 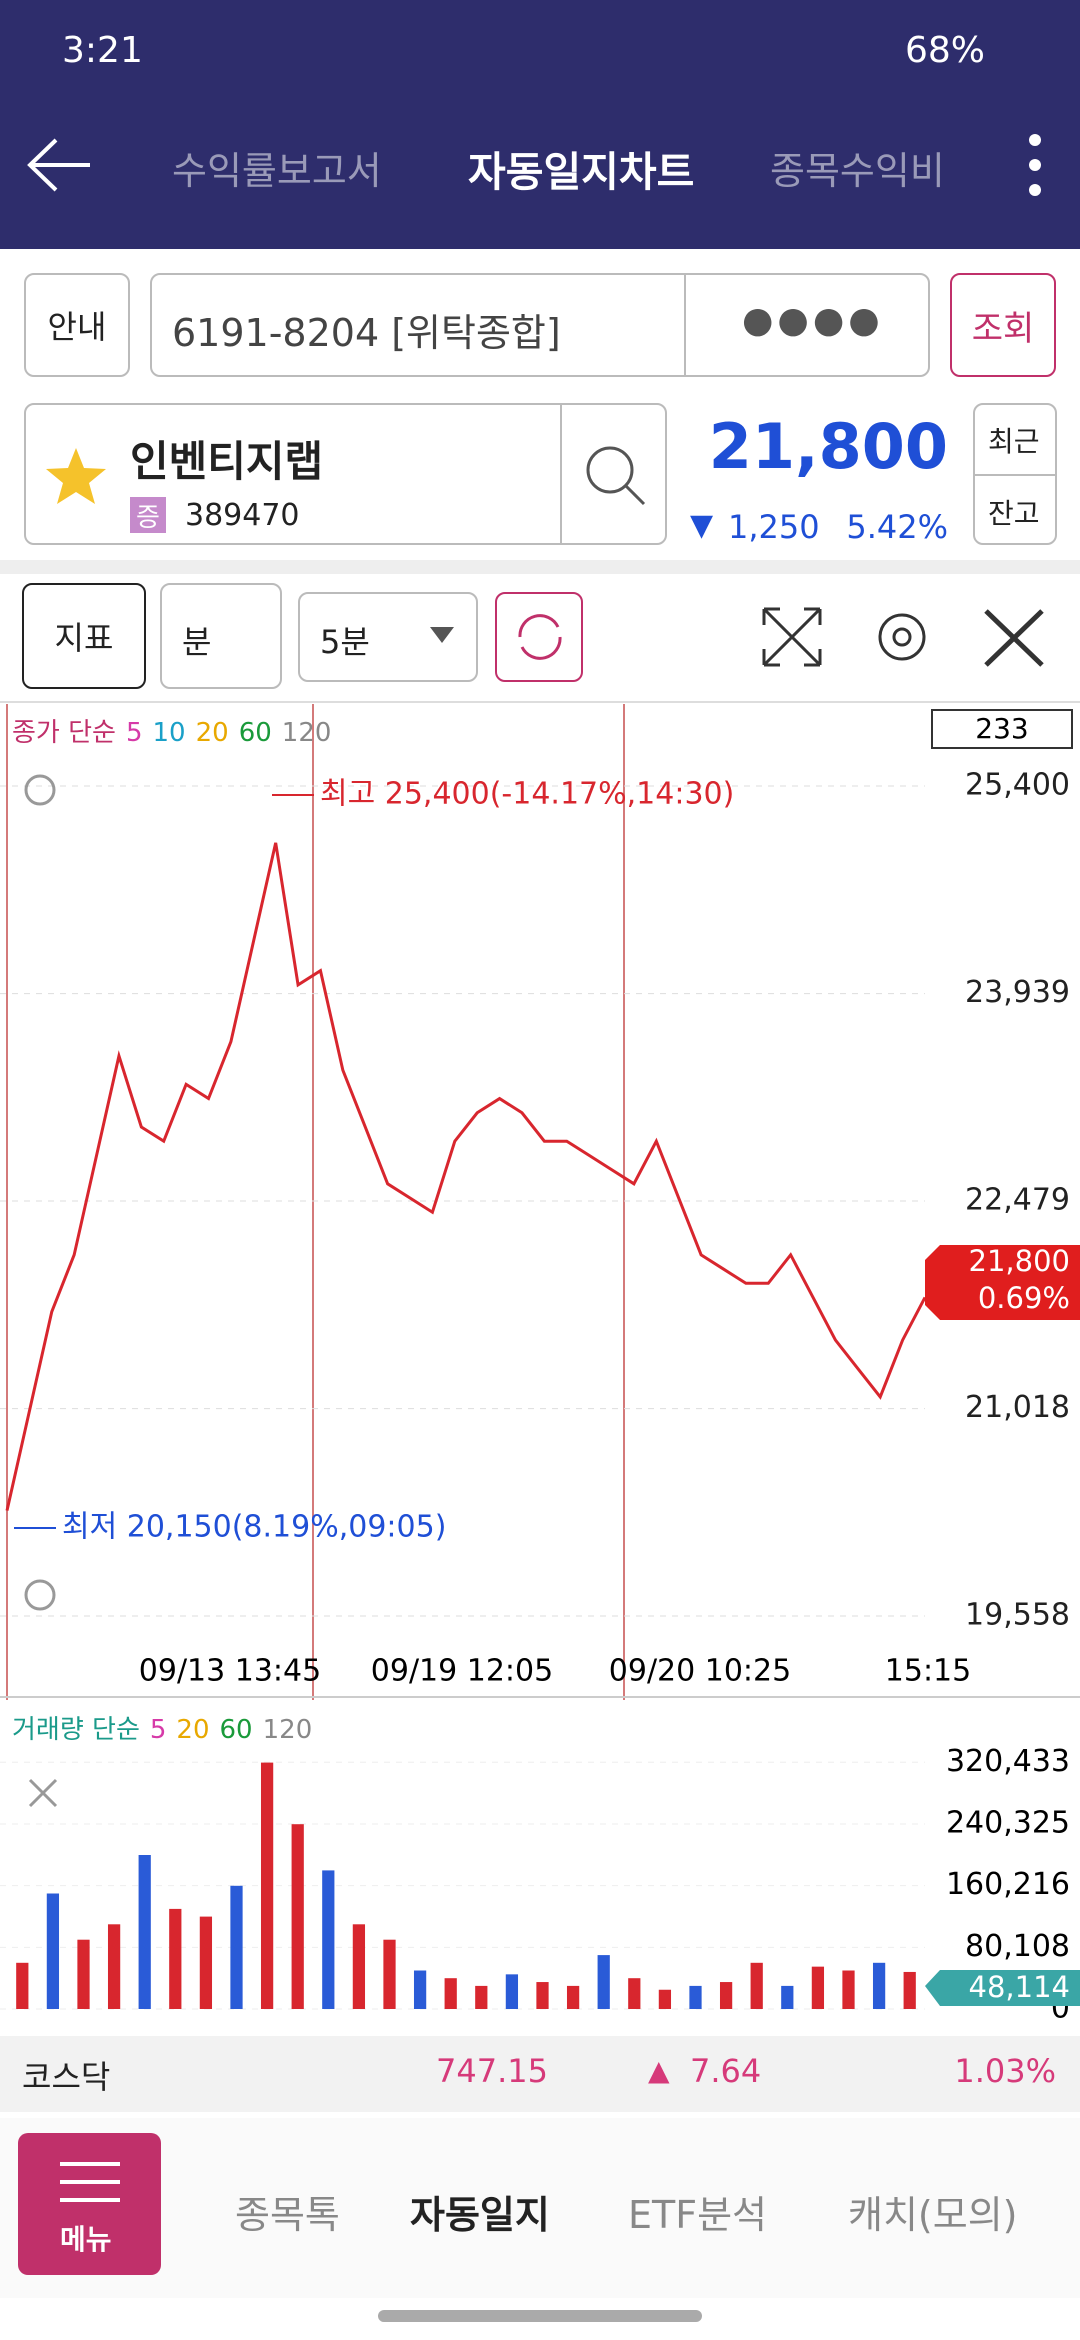 I want to click on nav-item: 캐치(모의), so click(x=933, y=2215).